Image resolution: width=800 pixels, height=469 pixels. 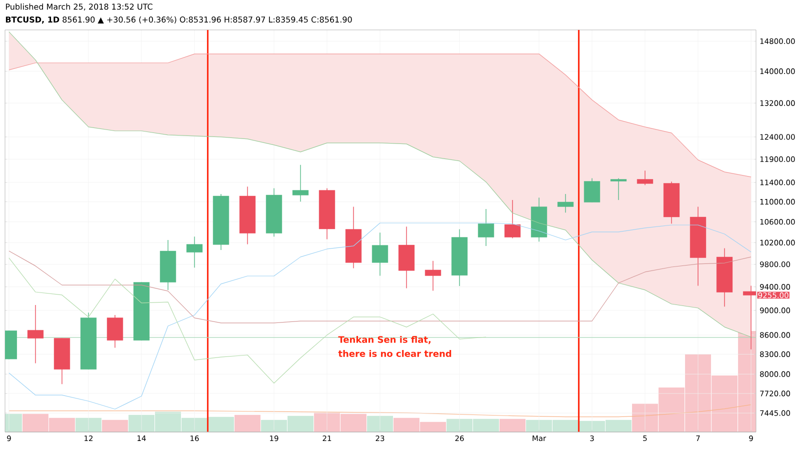 I want to click on chart-title: BTCUSD, 1D 8561.90 ▲ +30.56 (+0.36%) O:8531.96 H:8587.97 L:8359.45 C:8561.90, so click(x=179, y=20).